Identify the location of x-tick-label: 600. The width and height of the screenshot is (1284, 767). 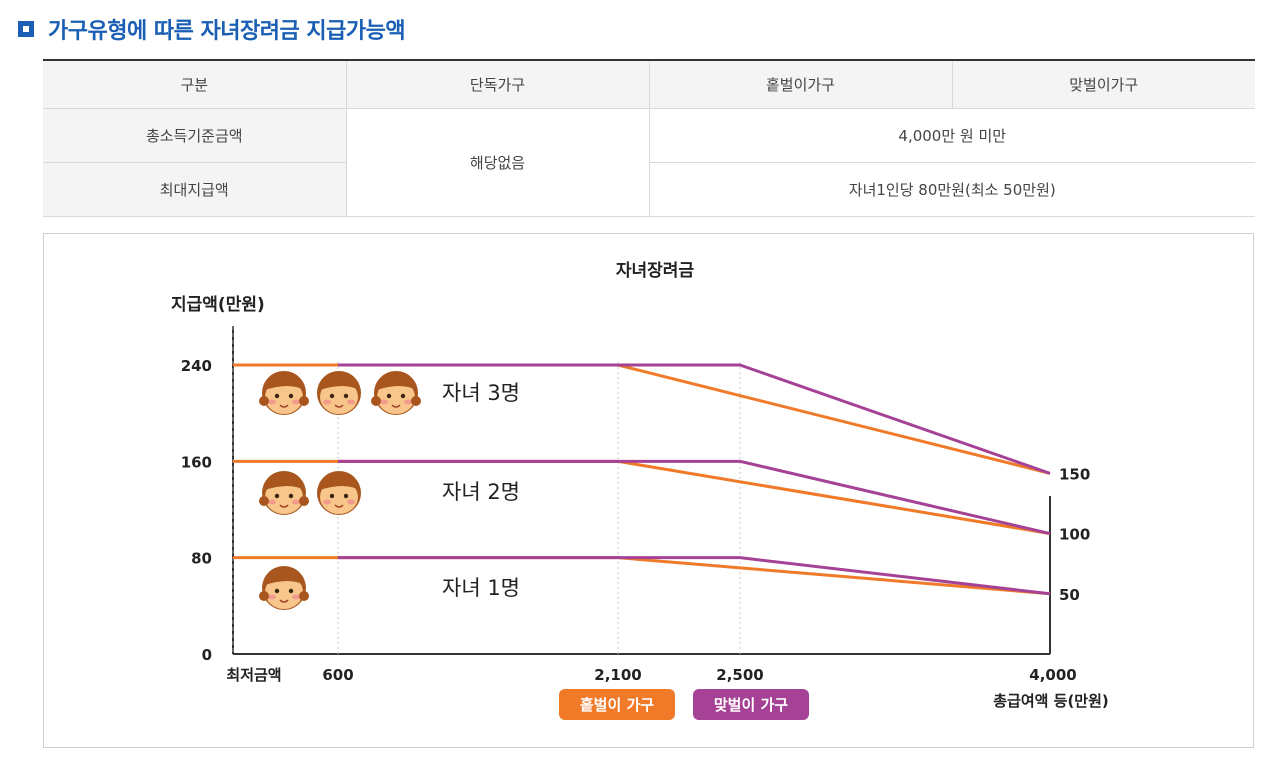
(337, 675).